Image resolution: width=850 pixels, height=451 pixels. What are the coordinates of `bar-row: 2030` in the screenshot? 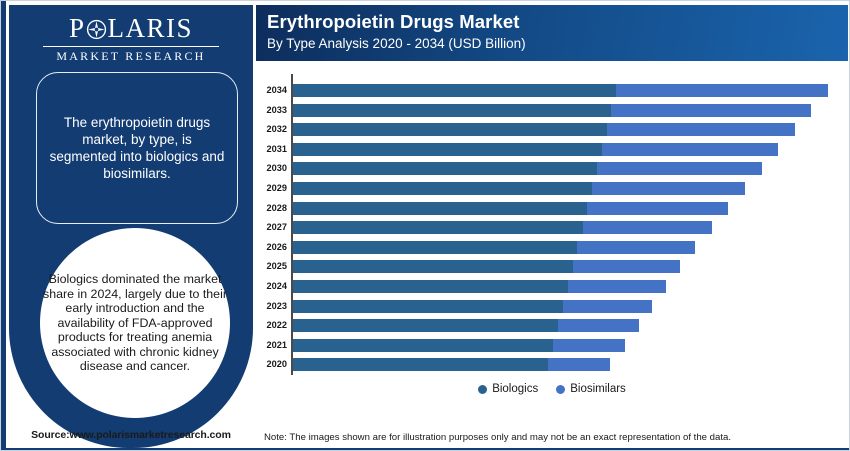 It's located at (552, 172).